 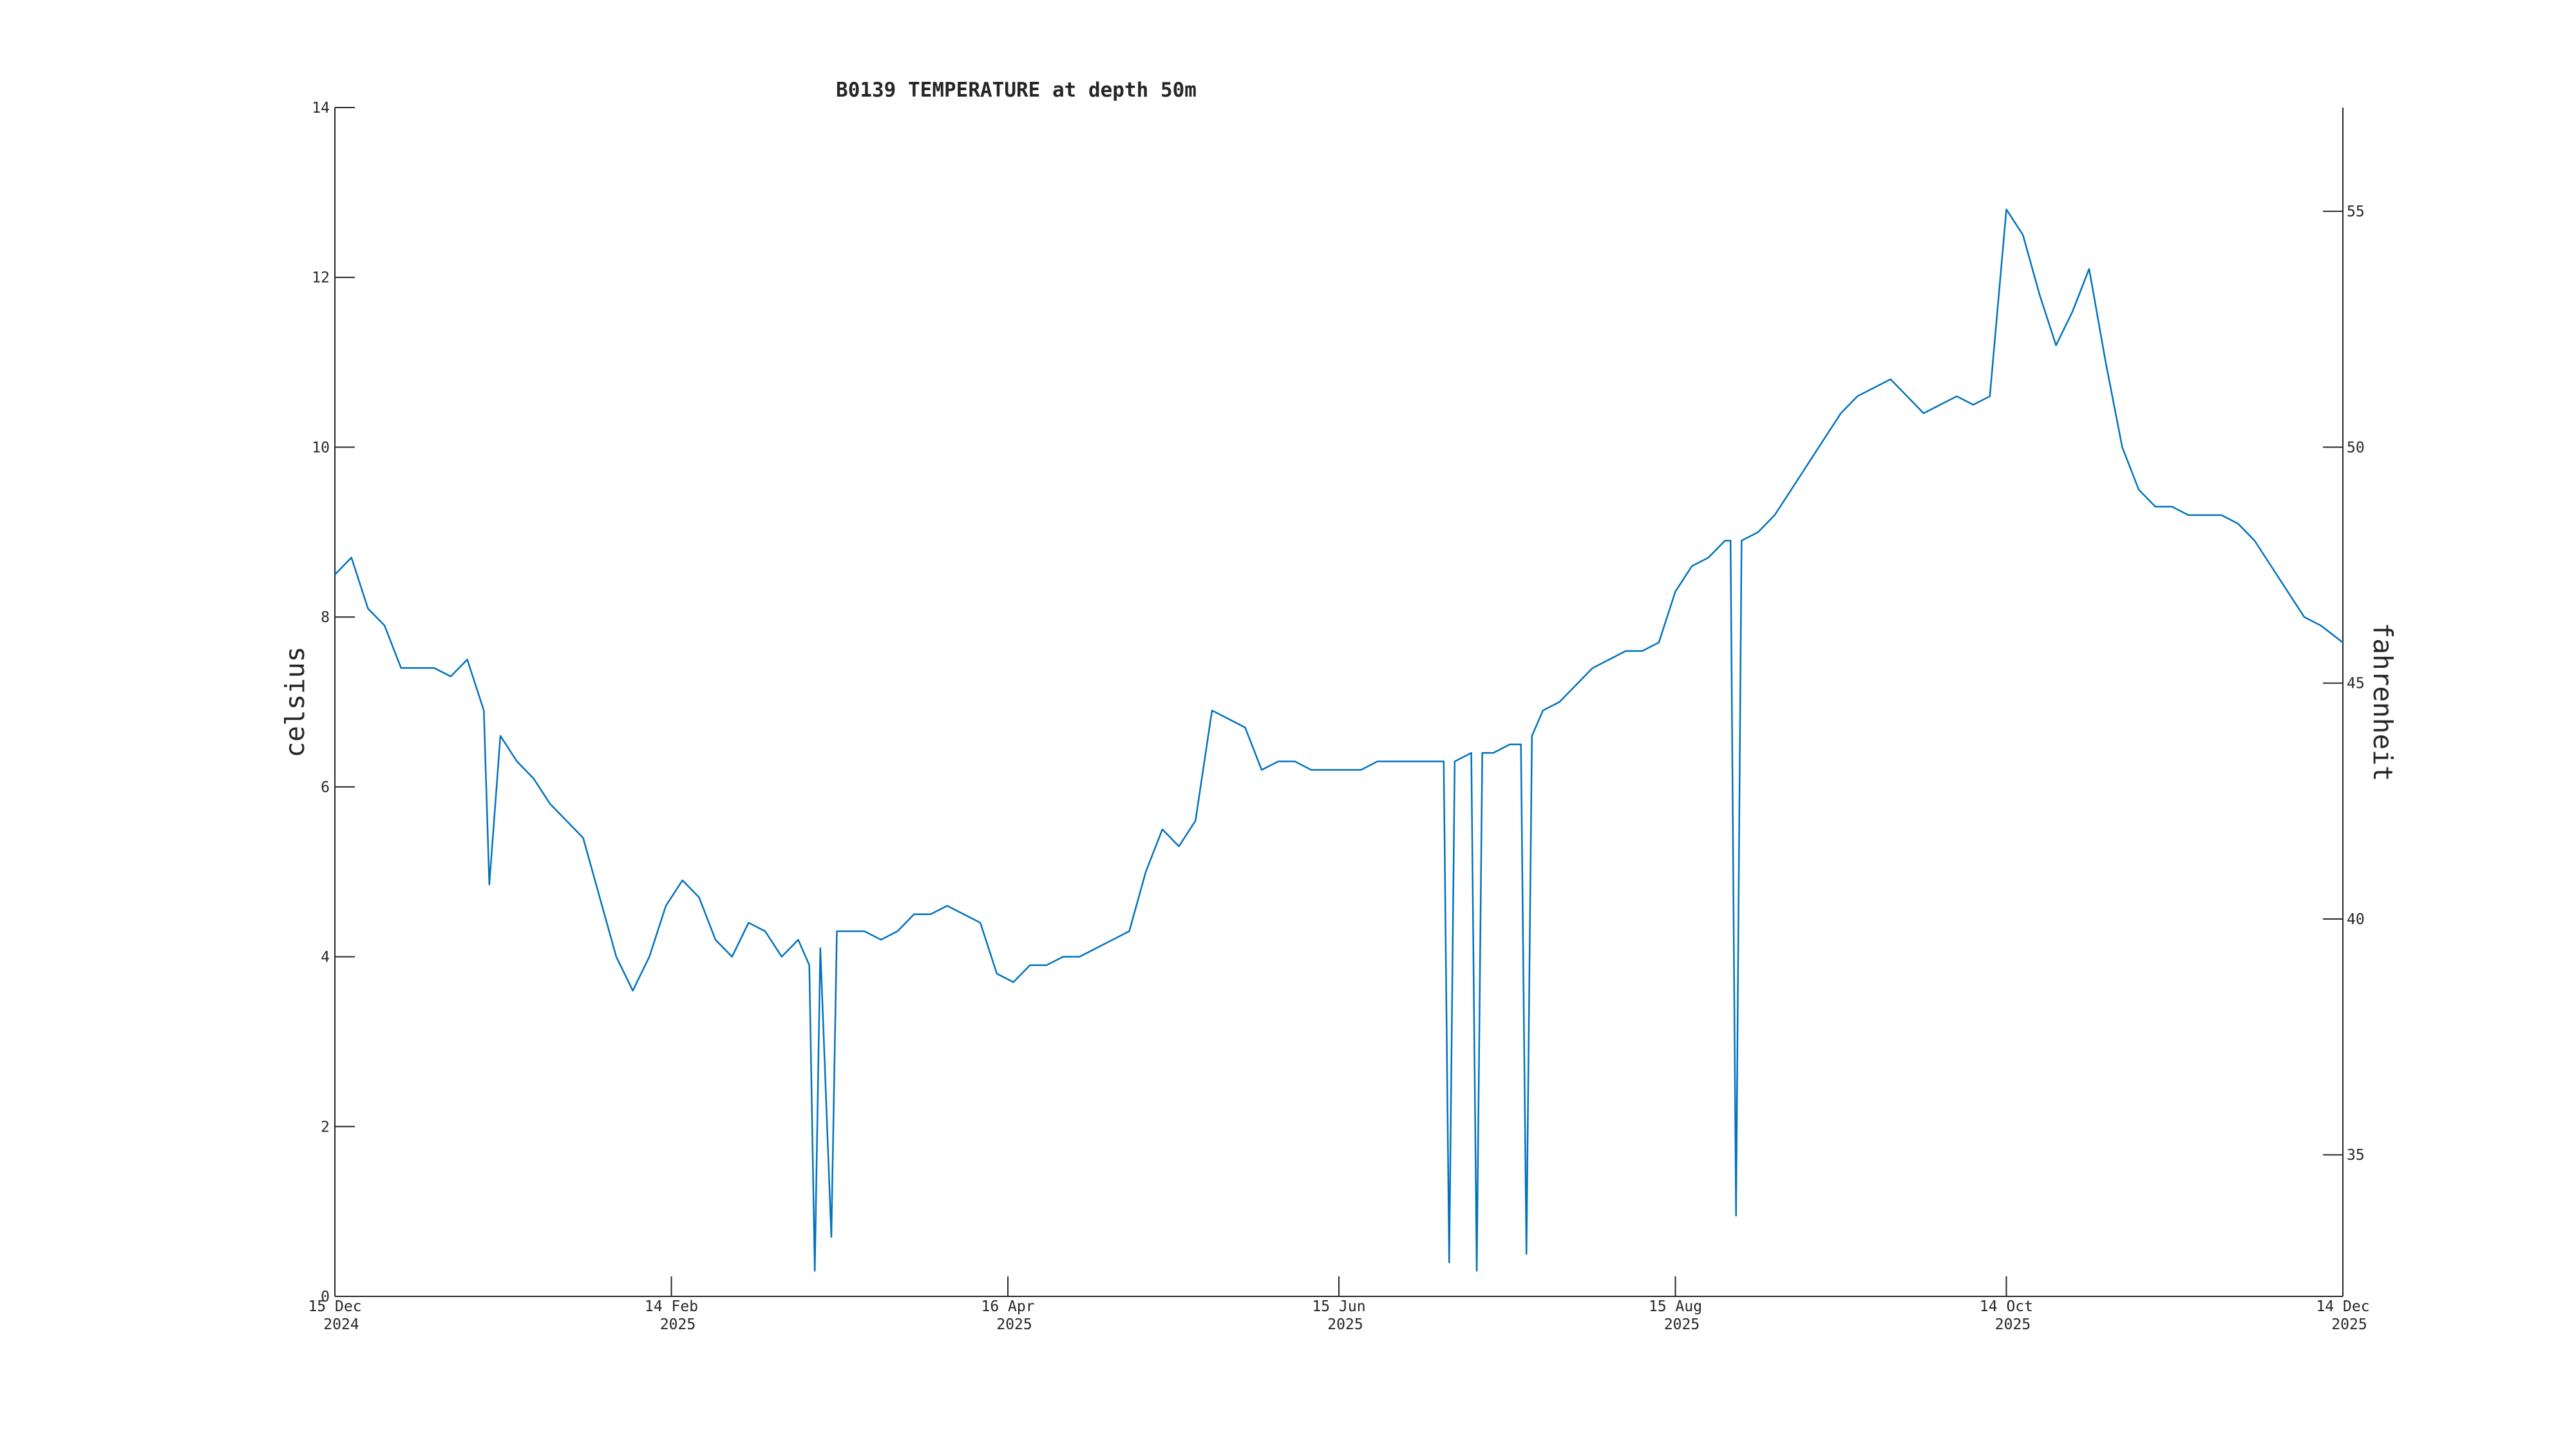 I want to click on y2-tick-label: 50, so click(x=2356, y=447).